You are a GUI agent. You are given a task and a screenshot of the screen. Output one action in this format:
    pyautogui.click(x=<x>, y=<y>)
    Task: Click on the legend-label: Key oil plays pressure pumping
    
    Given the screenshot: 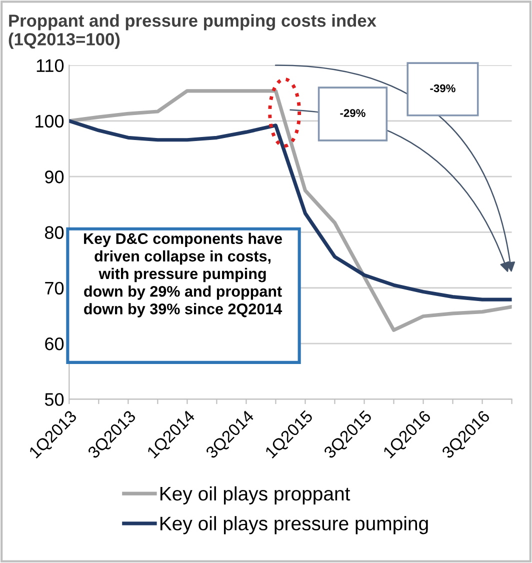 What is the action you would take?
    pyautogui.click(x=294, y=525)
    